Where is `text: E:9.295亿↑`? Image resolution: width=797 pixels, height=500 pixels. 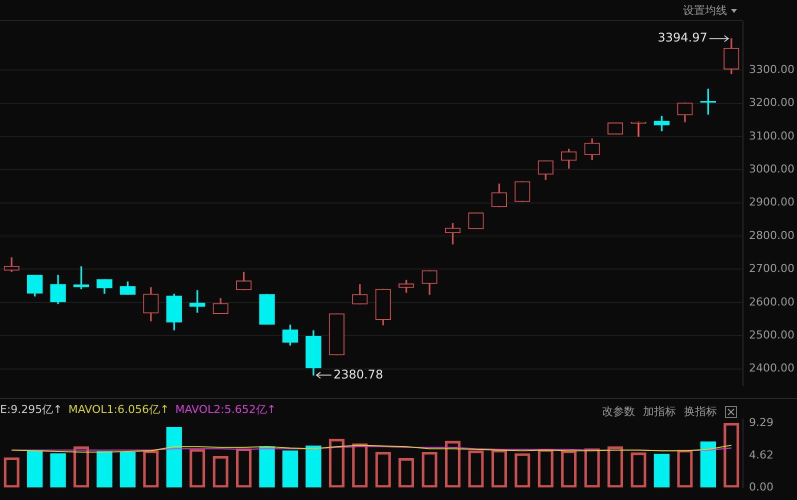 text: E:9.295亿↑ is located at coordinates (31, 409).